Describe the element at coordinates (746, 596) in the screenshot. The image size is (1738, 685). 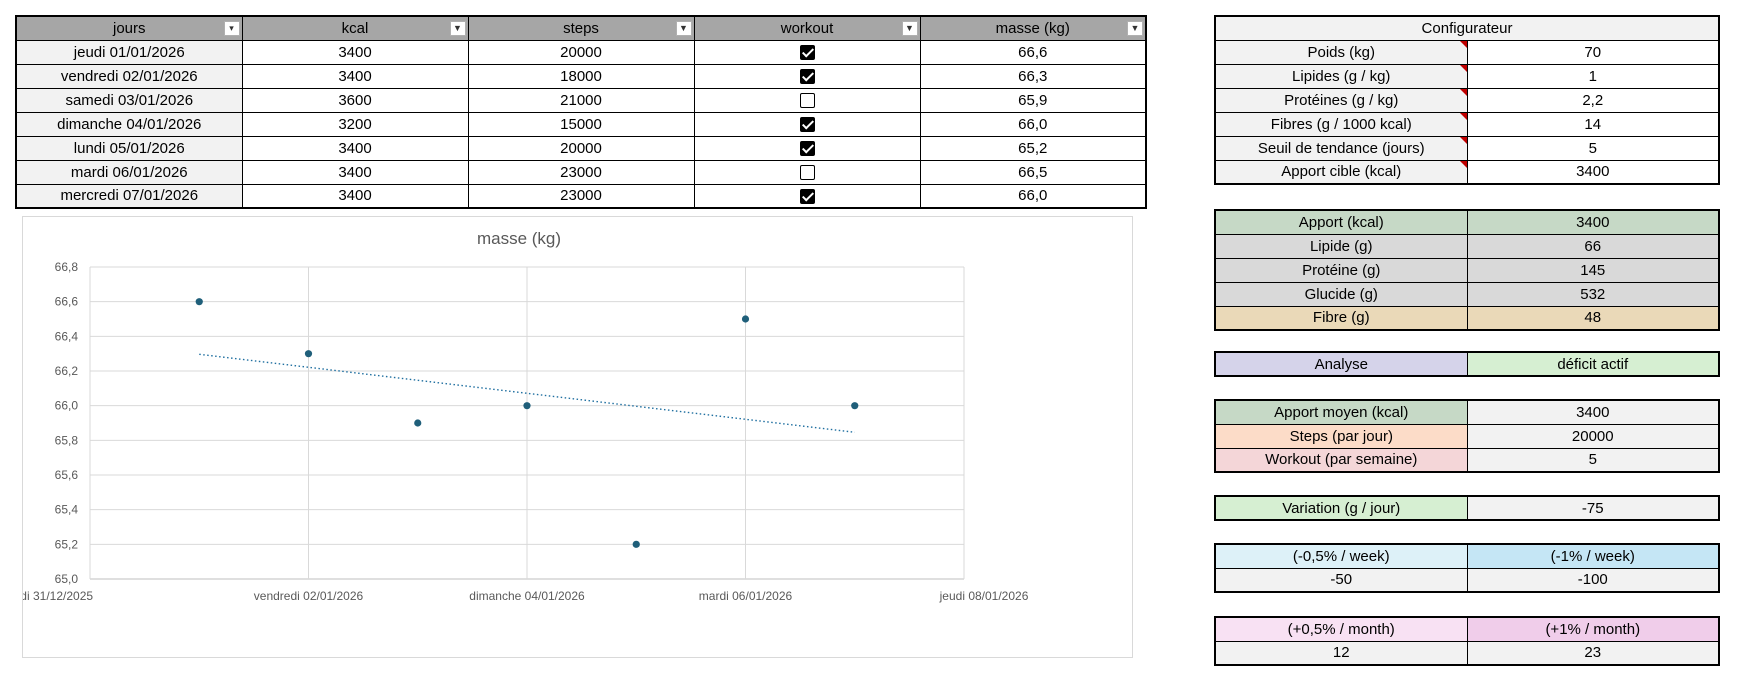
I see `x-tick-label: mardi 06/01/2026` at that location.